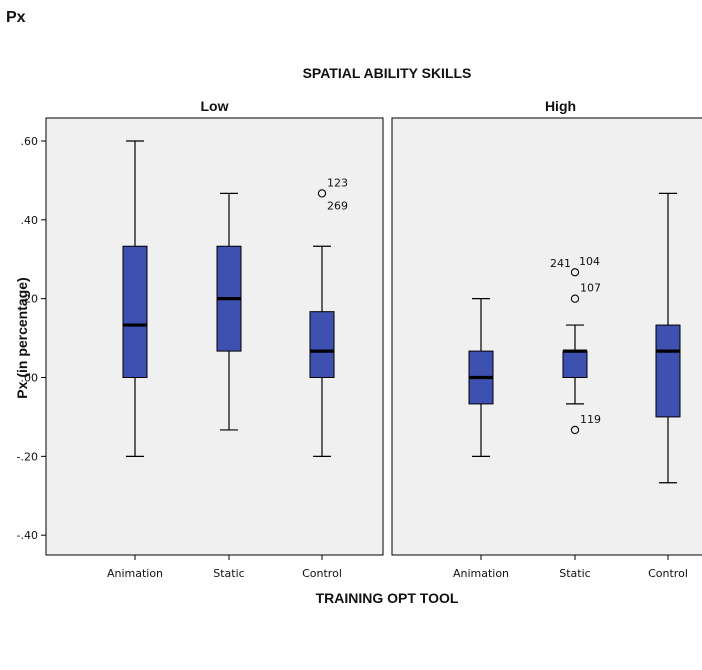 This screenshot has width=702, height=670. Describe the element at coordinates (27, 456) in the screenshot. I see `y-tick-label: -.20` at that location.